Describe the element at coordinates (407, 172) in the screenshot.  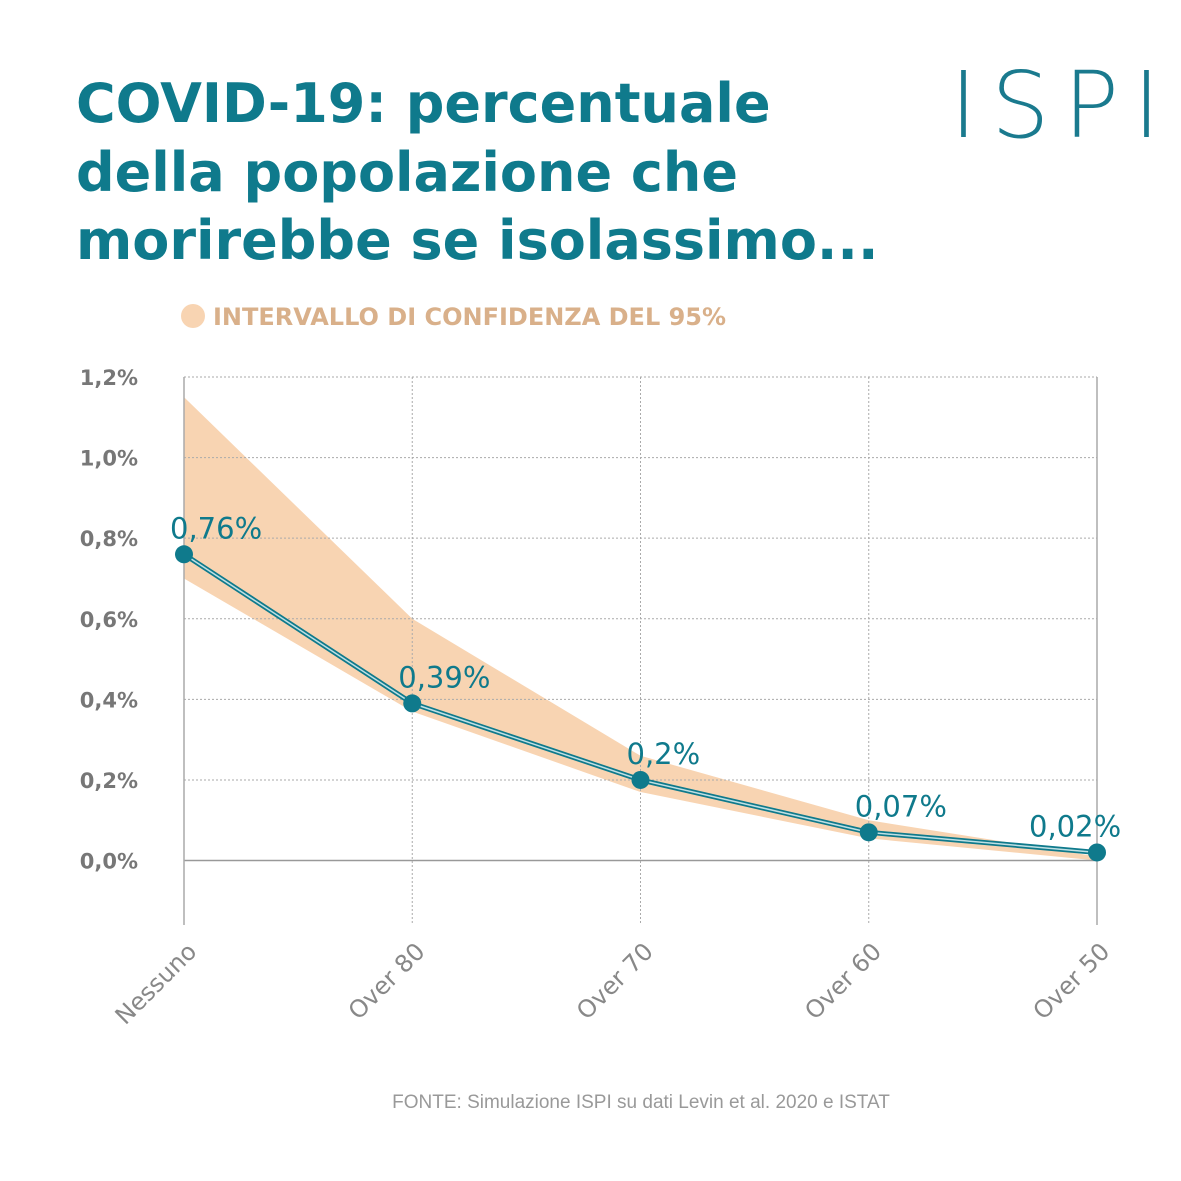
I see `chart-title: della popolazione che` at that location.